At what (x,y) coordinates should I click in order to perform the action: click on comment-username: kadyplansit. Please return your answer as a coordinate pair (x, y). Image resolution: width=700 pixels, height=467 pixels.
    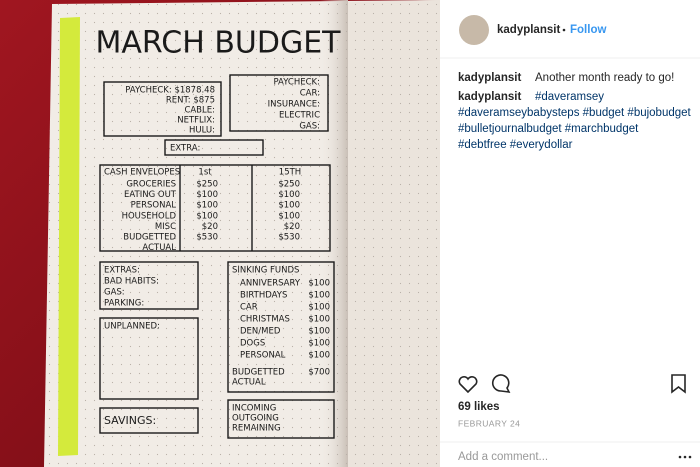
    Looking at the image, I should click on (489, 97).